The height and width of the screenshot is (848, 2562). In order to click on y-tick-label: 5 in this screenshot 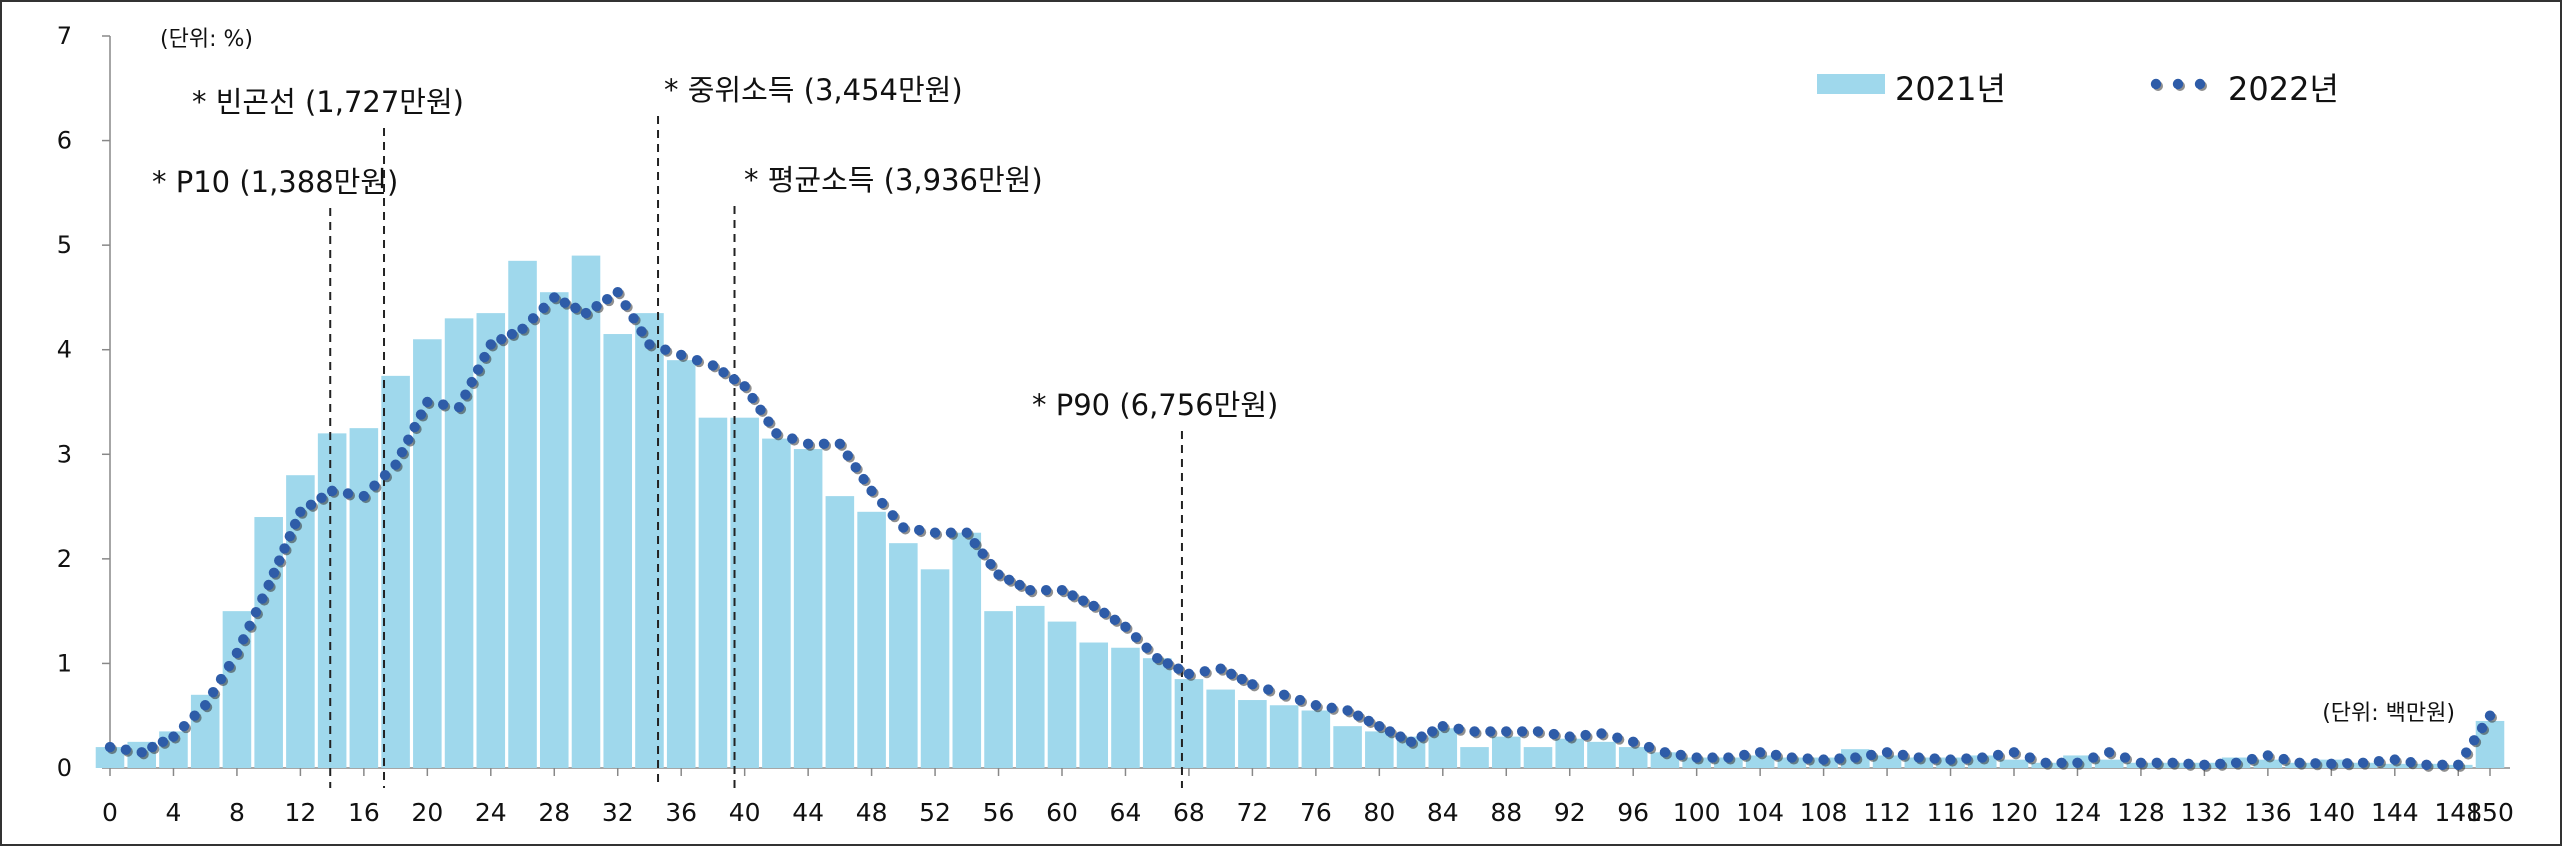, I will do `click(64, 245)`.